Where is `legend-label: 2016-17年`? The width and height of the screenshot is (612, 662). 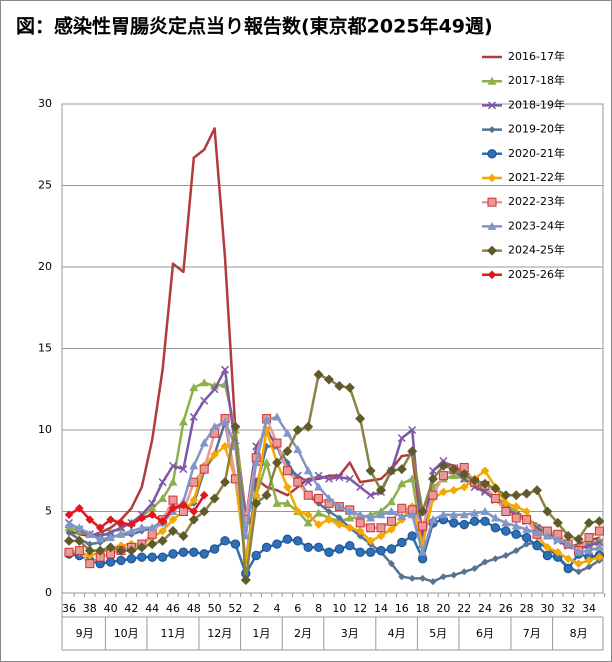 legend-label: 2016-17年 is located at coordinates (536, 56).